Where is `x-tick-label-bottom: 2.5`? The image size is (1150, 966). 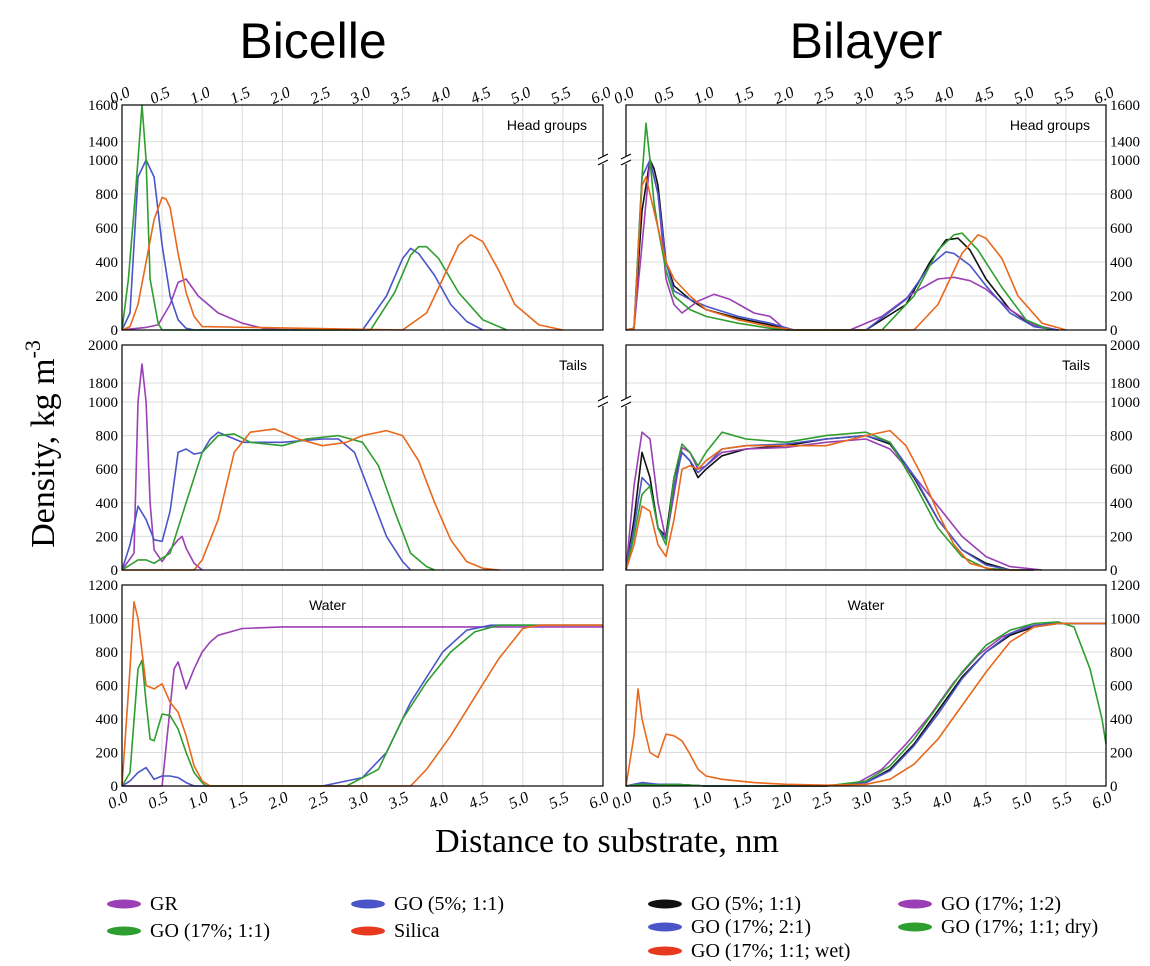 x-tick-label-bottom: 2.5 is located at coordinates (318, 801).